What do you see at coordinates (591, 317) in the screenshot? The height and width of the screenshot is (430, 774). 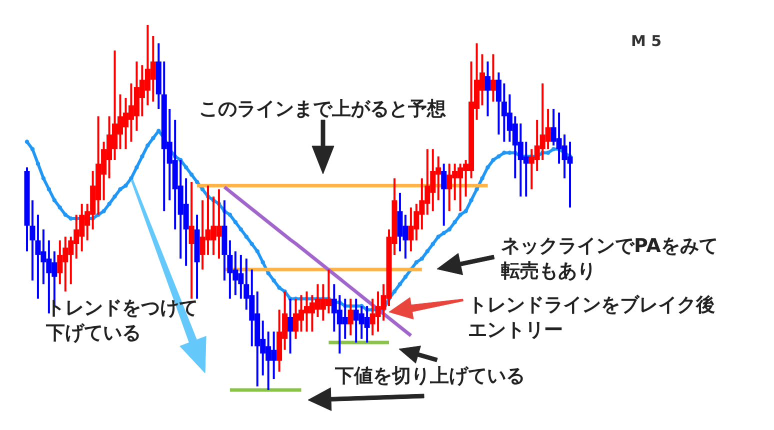 I see `annotation: トレンドラインをブレイク後エントリー` at bounding box center [591, 317].